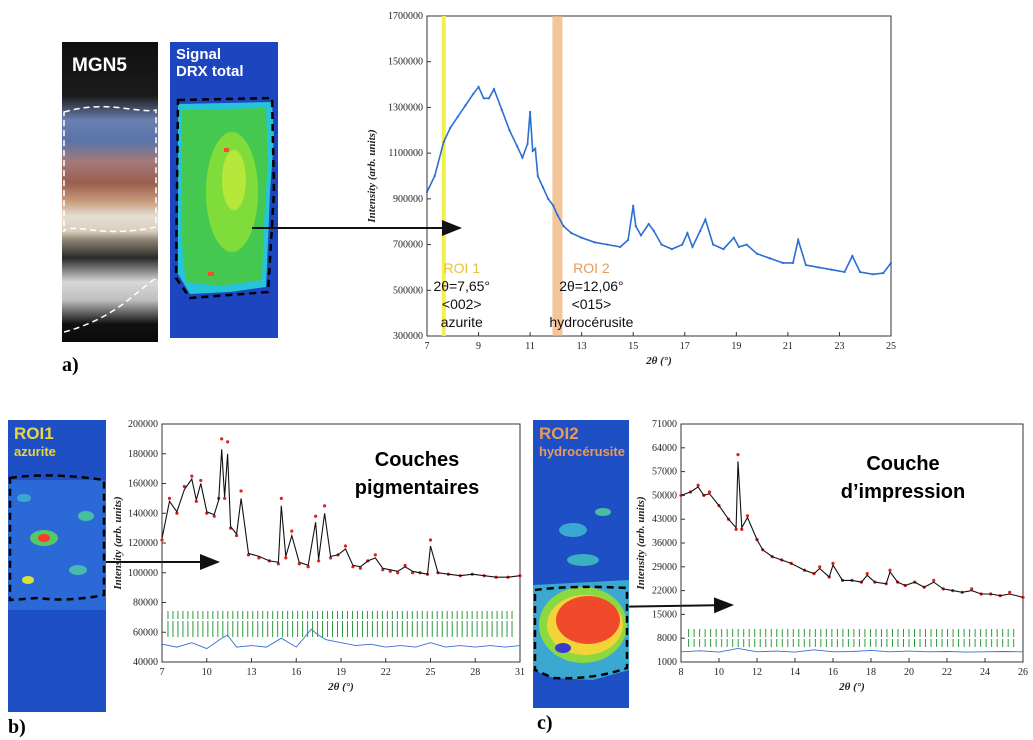 The height and width of the screenshot is (740, 1033). Describe the element at coordinates (296, 672) in the screenshot. I see `x-tick-label: 16` at that location.